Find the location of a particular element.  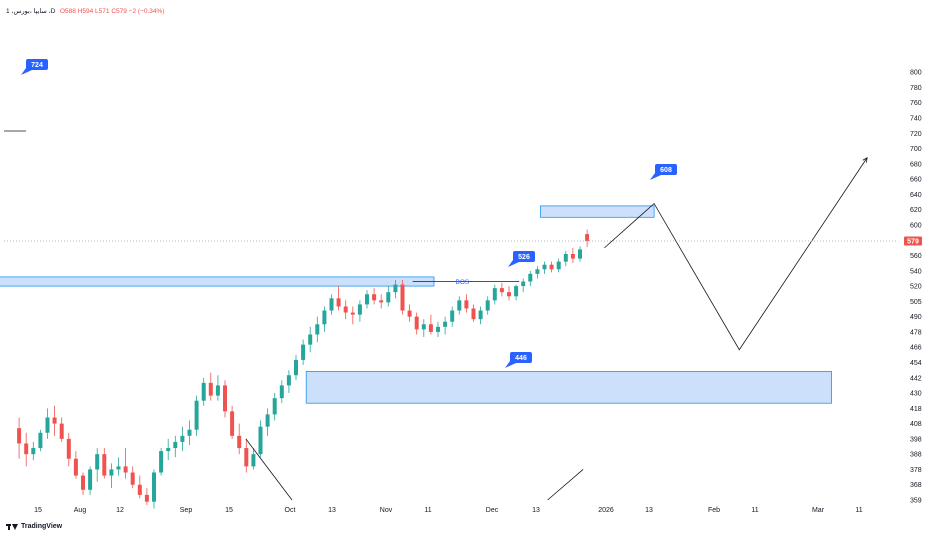

y-tick-label: 505 is located at coordinates (916, 302).